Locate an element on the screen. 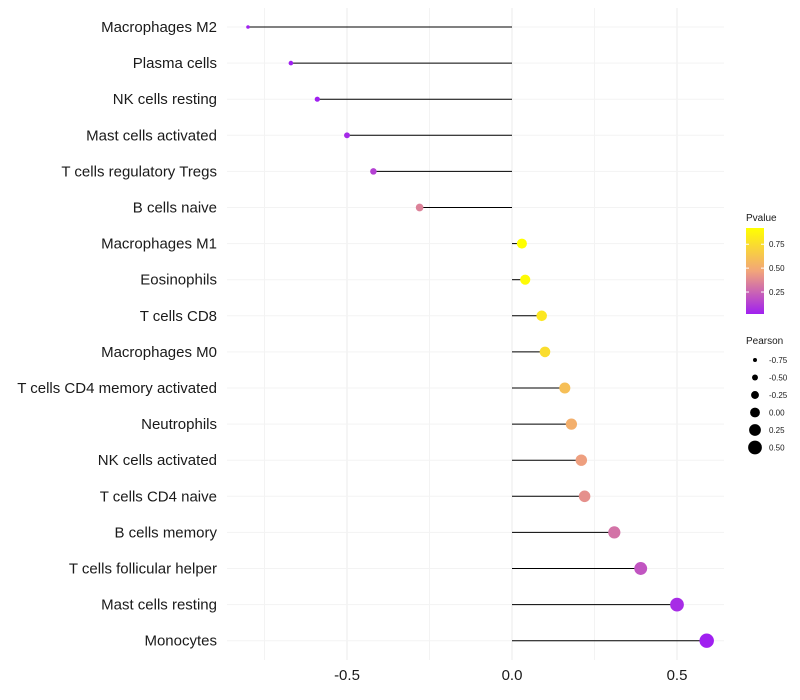 Image resolution: width=800 pixels, height=700 pixels. colorbar-tick-label: 0.50 is located at coordinates (777, 268).